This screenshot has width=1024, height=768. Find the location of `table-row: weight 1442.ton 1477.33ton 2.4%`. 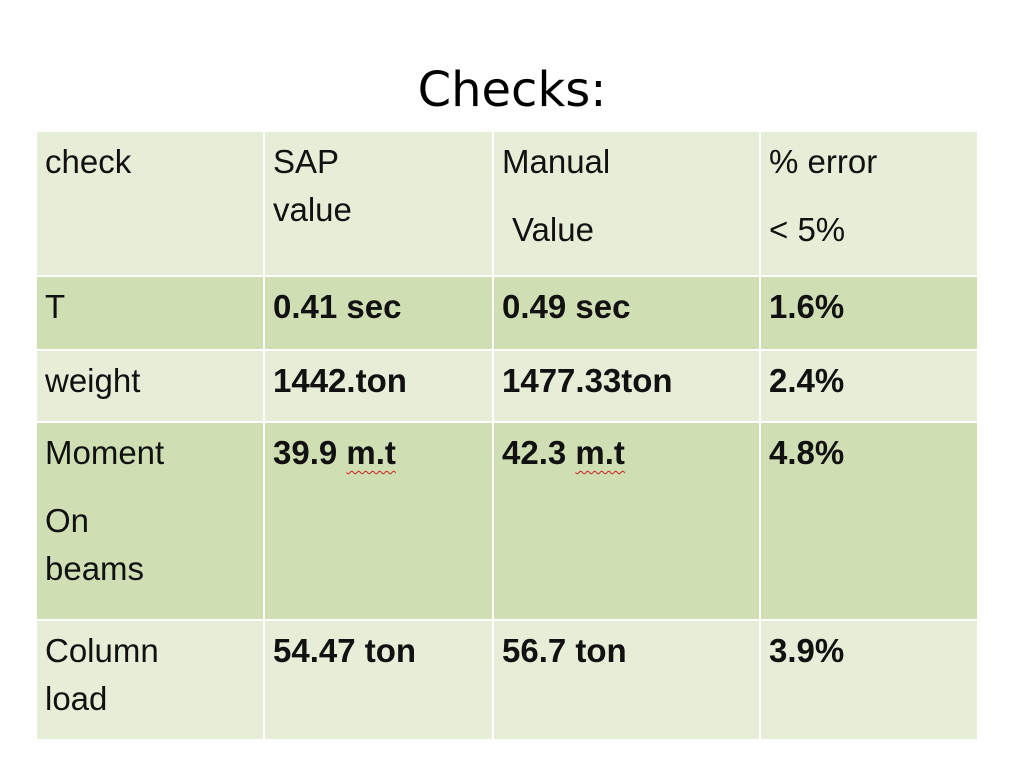

table-row: weight 1442.ton 1477.33ton 2.4% is located at coordinates (507, 386).